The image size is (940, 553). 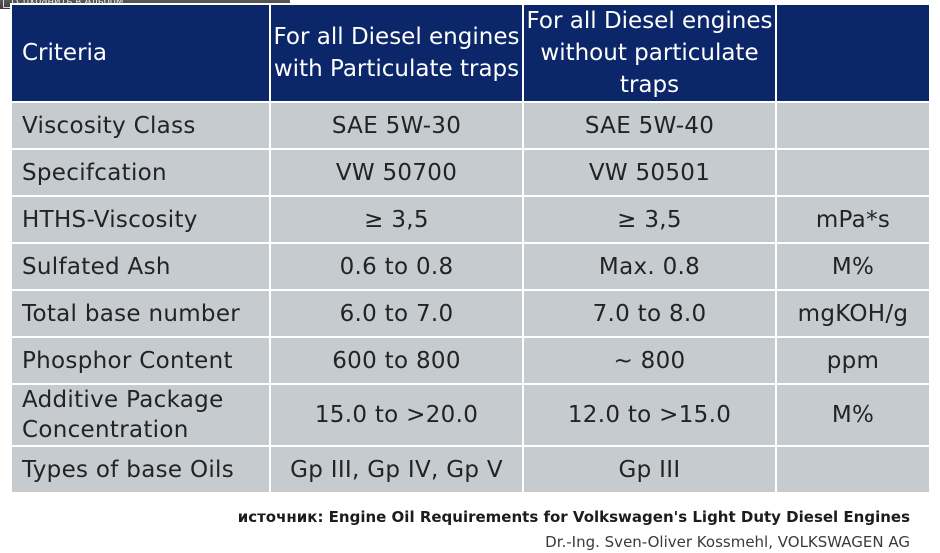 I want to click on row-value-without-traps: 7.0 to 8.0, so click(x=649, y=313).